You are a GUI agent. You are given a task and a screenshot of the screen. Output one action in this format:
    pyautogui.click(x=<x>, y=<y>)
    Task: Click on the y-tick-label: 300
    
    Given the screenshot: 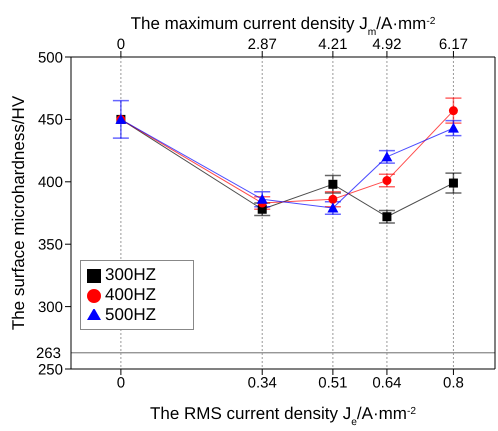 What is the action you would take?
    pyautogui.click(x=50, y=307)
    